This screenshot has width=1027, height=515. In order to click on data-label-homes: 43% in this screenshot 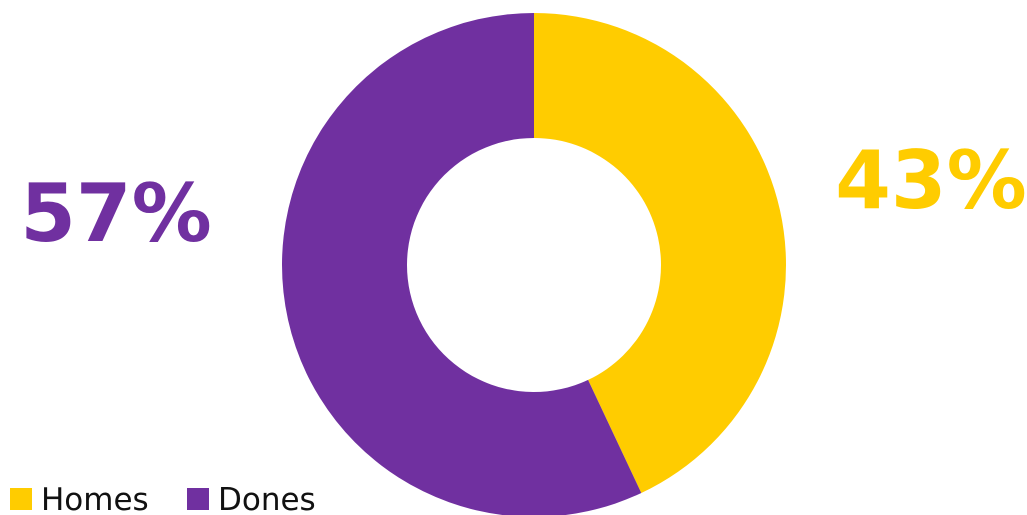, I will do `click(930, 180)`.